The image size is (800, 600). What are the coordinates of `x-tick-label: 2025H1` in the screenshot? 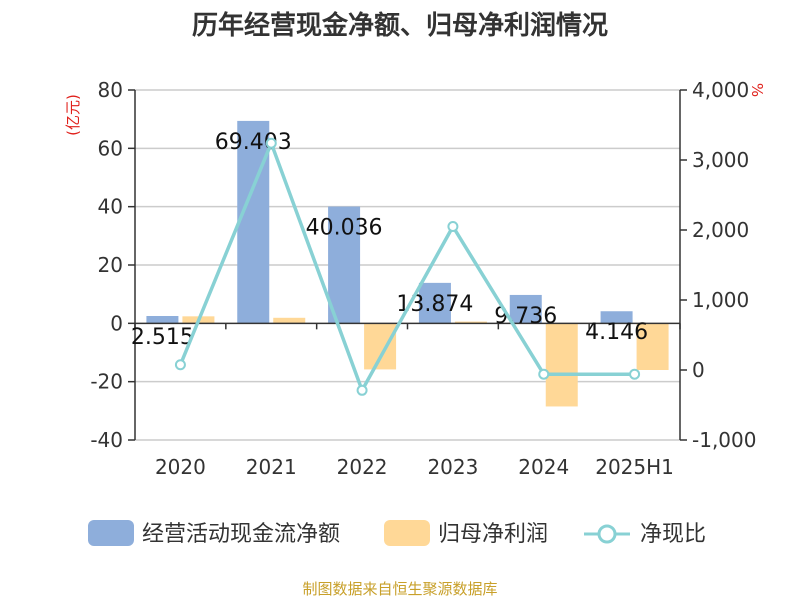 It's located at (634, 467).